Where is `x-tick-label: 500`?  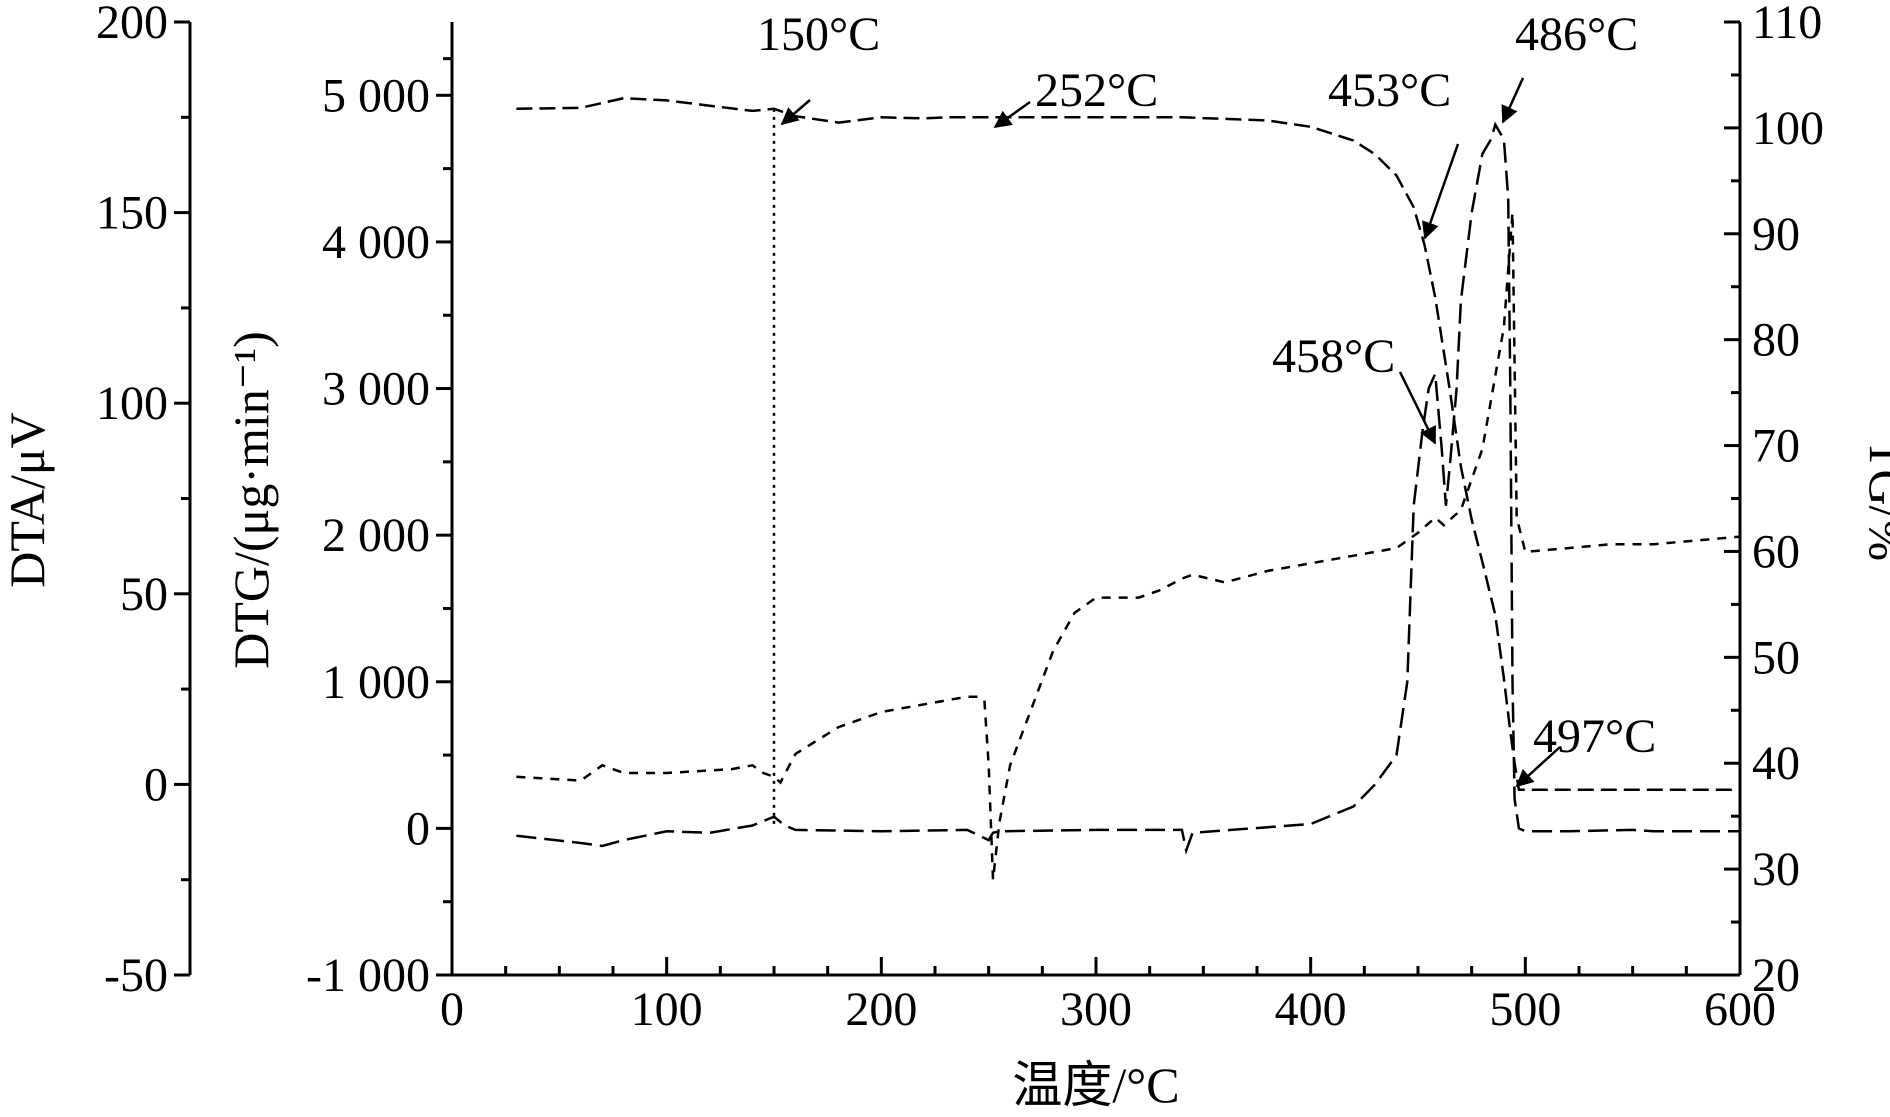
x-tick-label: 500 is located at coordinates (1525, 1009).